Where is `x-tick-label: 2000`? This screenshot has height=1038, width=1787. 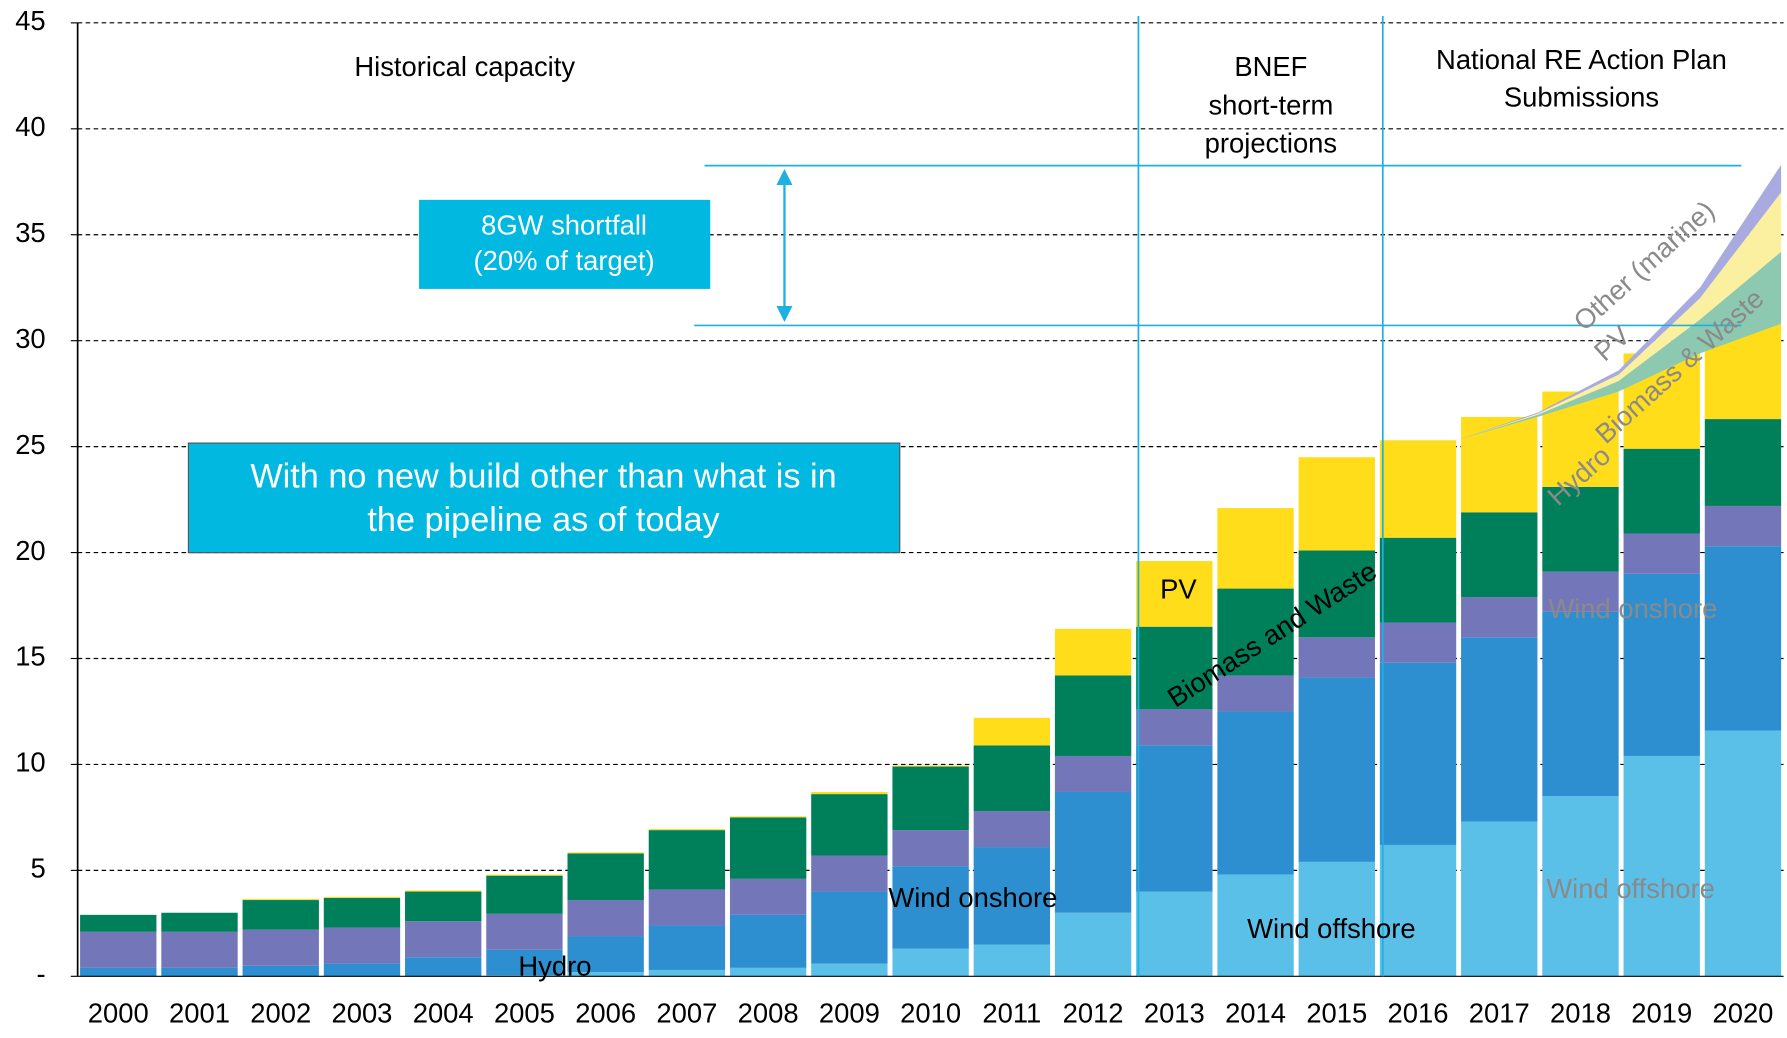 x-tick-label: 2000 is located at coordinates (118, 1012).